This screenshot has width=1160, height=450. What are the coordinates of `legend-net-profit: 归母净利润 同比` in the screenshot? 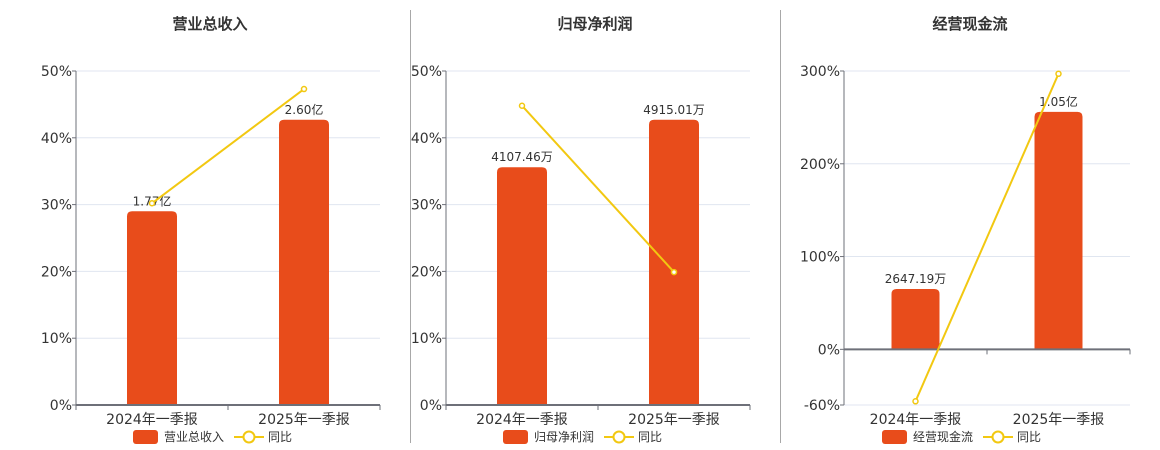 It's located at (582, 436).